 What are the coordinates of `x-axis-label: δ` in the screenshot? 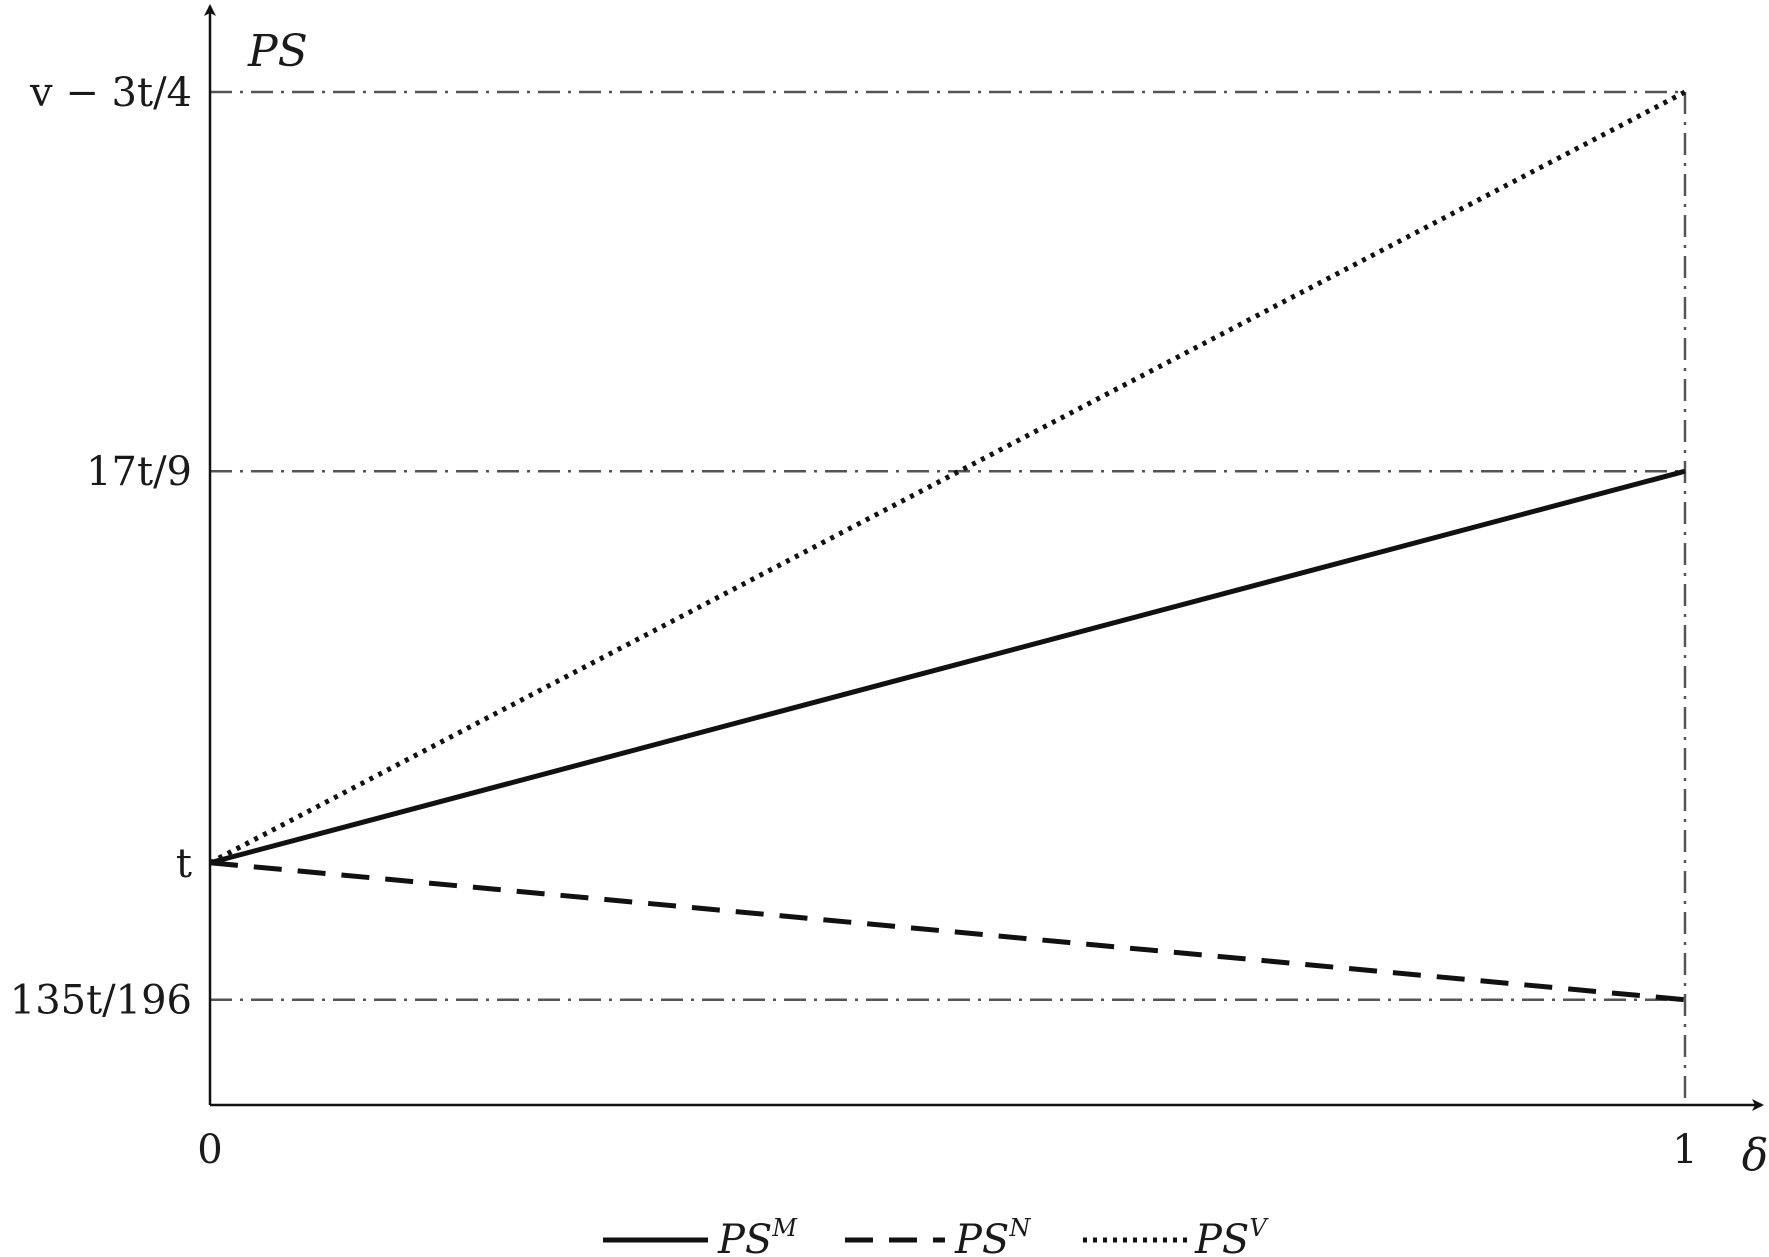 It's located at (1755, 1155).